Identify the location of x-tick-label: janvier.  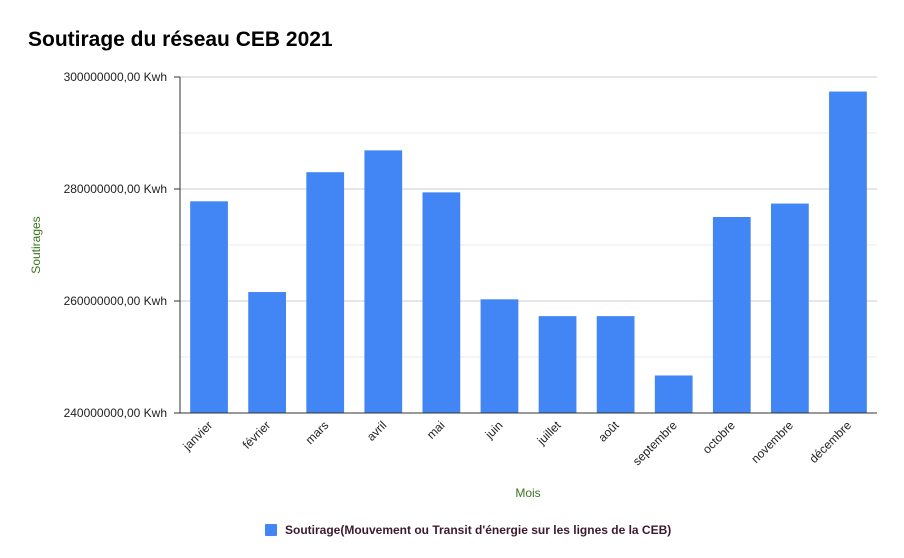
(198, 436).